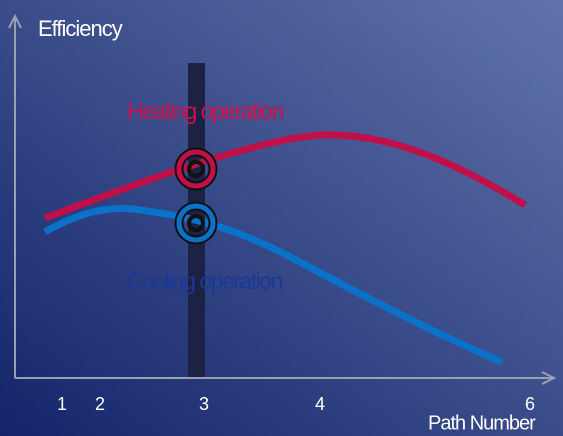 This screenshot has height=436, width=563. Describe the element at coordinates (62, 404) in the screenshot. I see `x-tick-label: 1` at that location.